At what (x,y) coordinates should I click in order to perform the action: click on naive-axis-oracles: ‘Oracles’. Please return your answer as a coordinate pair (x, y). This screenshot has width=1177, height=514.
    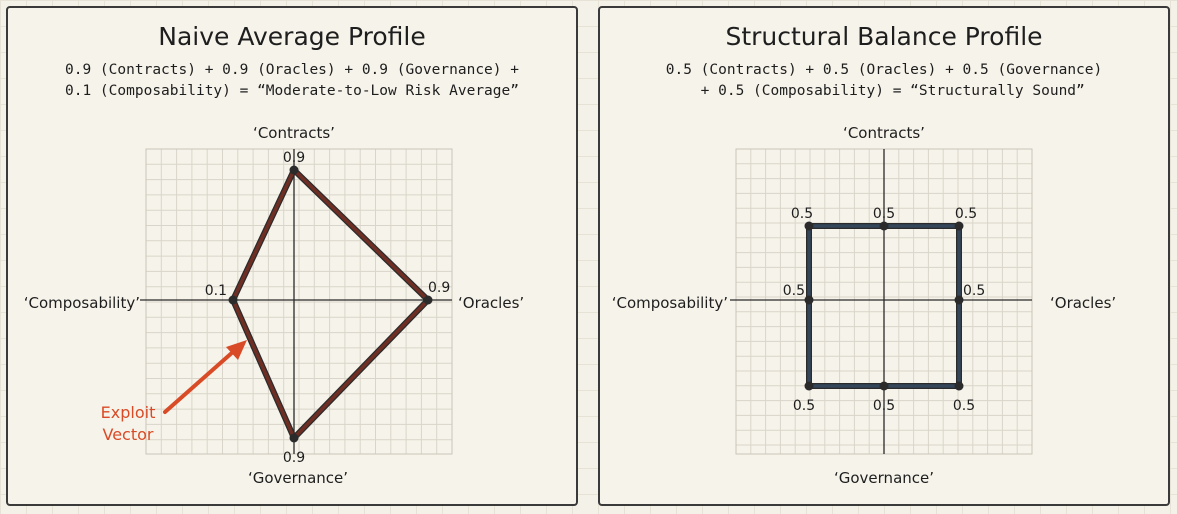
    Looking at the image, I should click on (491, 303).